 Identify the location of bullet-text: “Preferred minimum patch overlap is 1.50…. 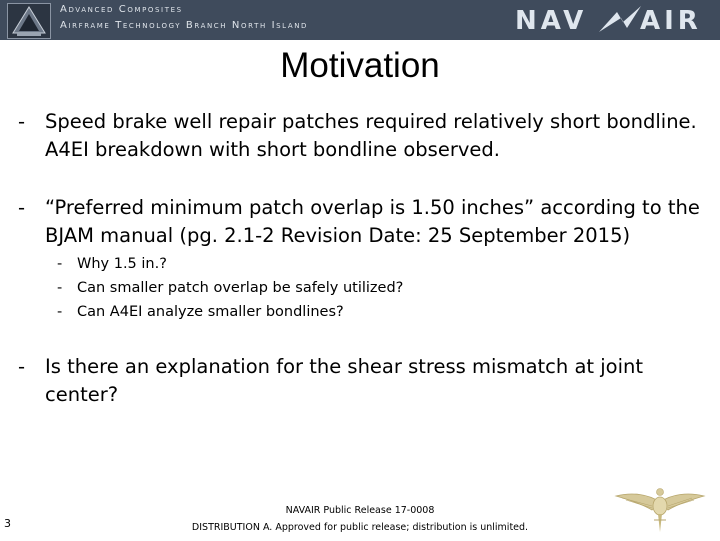
(372, 221).